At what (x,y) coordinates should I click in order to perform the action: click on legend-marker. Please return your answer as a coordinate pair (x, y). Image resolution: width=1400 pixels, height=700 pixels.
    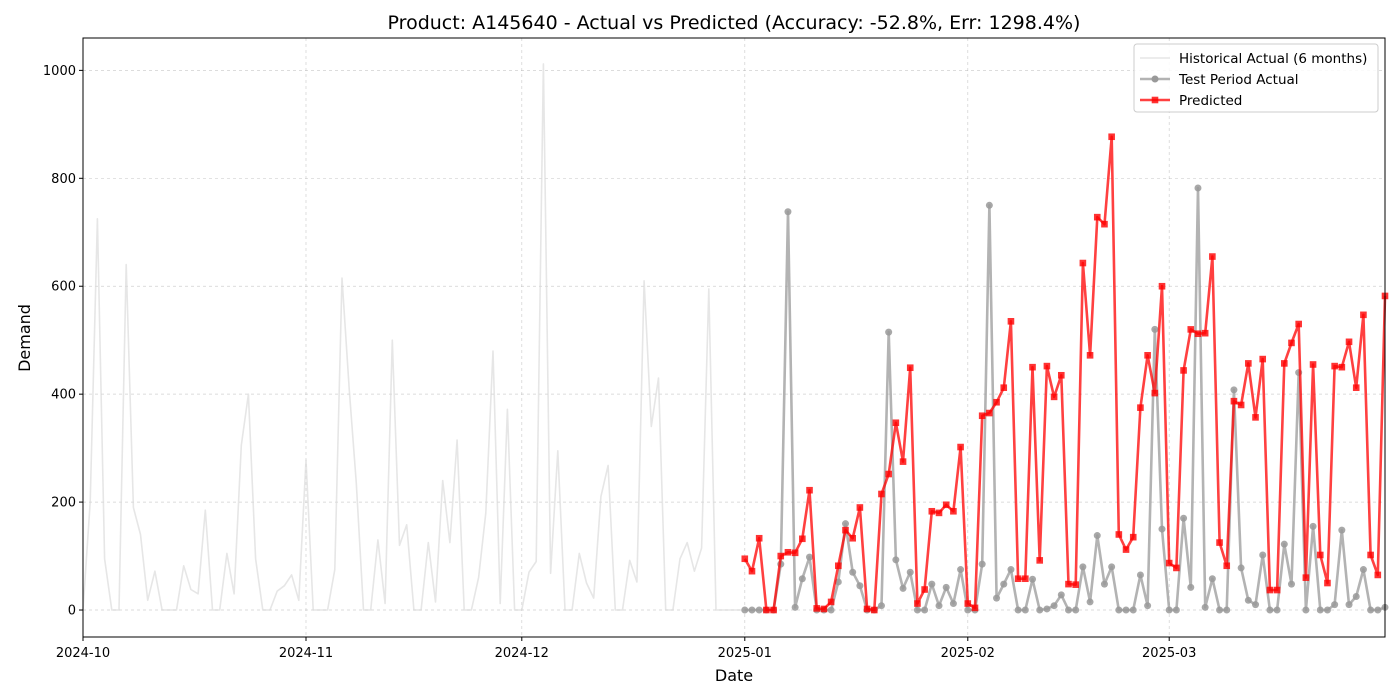
    Looking at the image, I should click on (1155, 79).